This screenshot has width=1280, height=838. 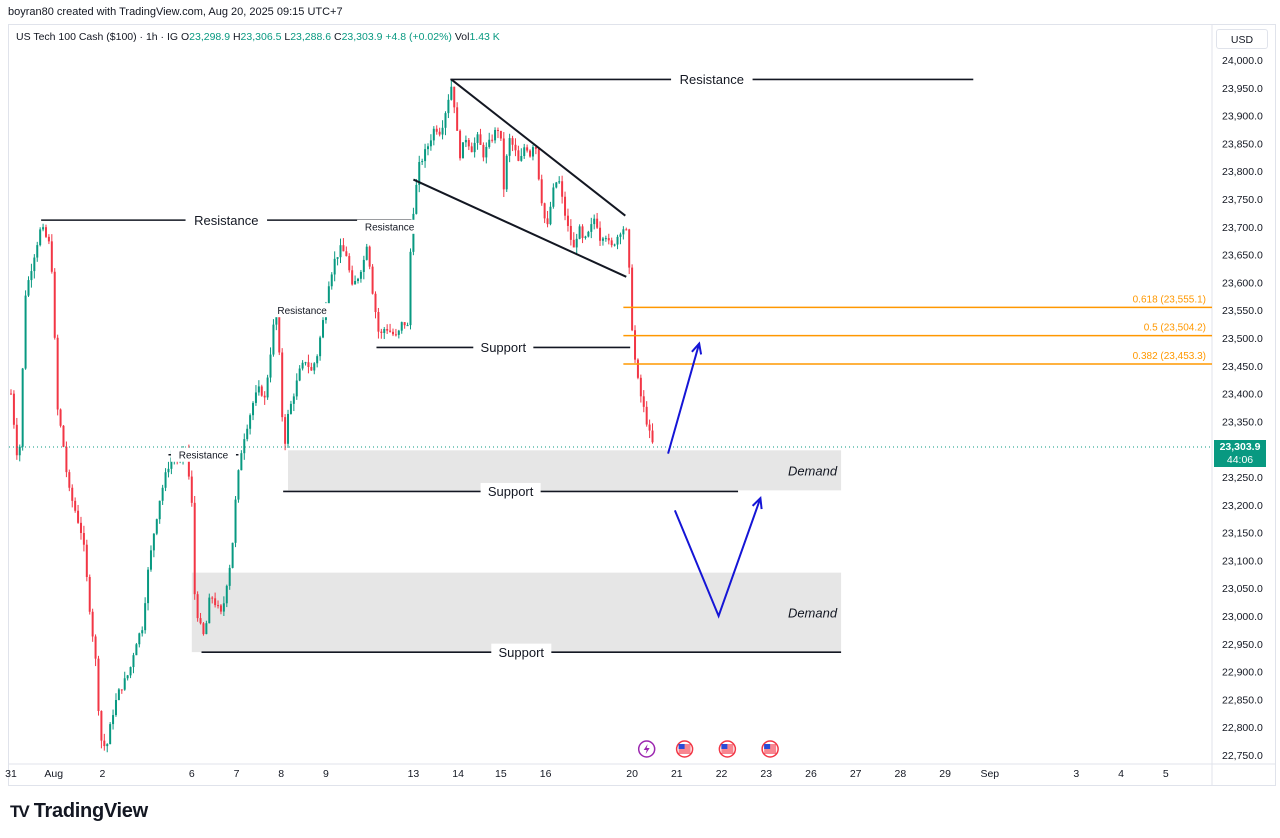 I want to click on time-tick-label: 20, so click(x=632, y=774).